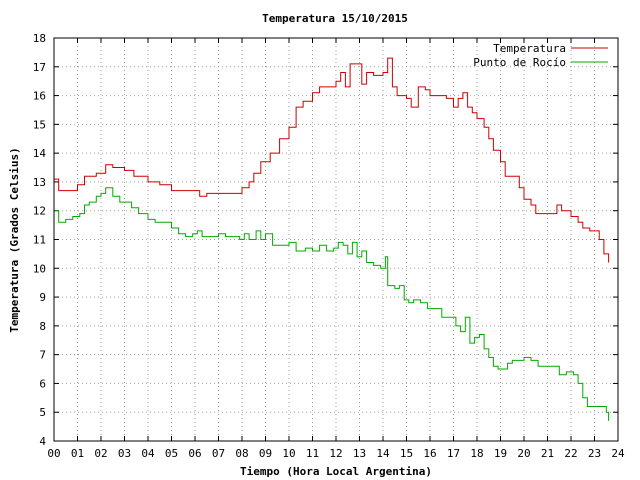 The height and width of the screenshot is (480, 640). Describe the element at coordinates (39, 240) in the screenshot. I see `y-tick-label: 11` at that location.